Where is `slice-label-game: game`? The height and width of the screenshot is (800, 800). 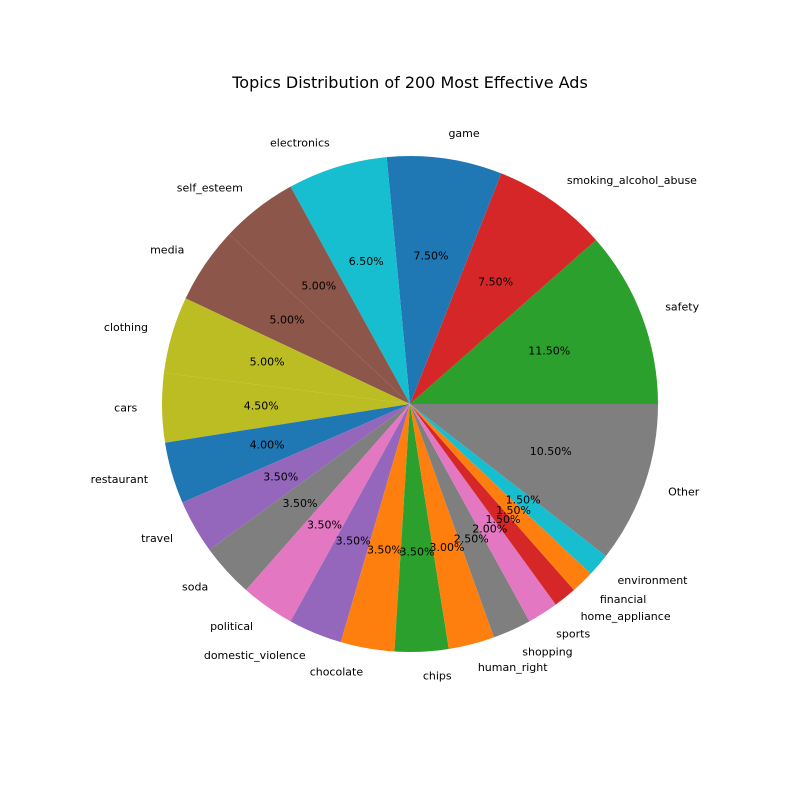 slice-label-game: game is located at coordinates (463, 133).